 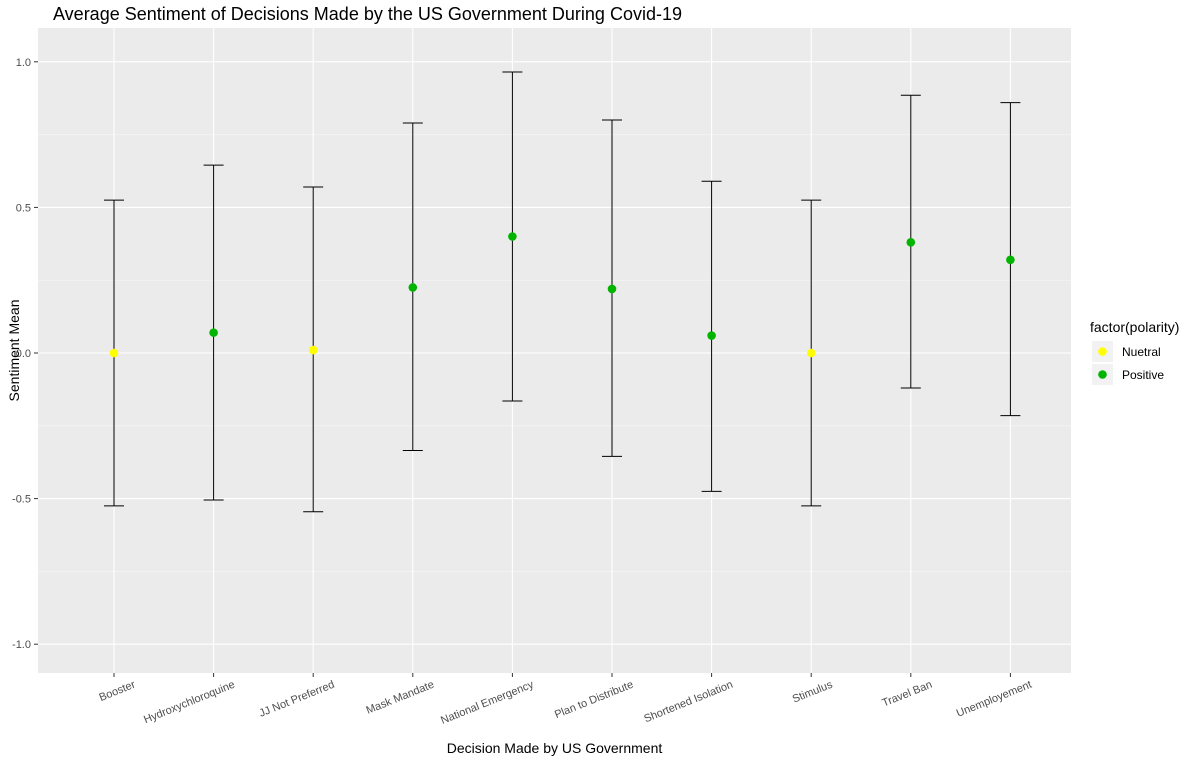 I want to click on y-tick-label: 0.0, so click(x=23, y=354).